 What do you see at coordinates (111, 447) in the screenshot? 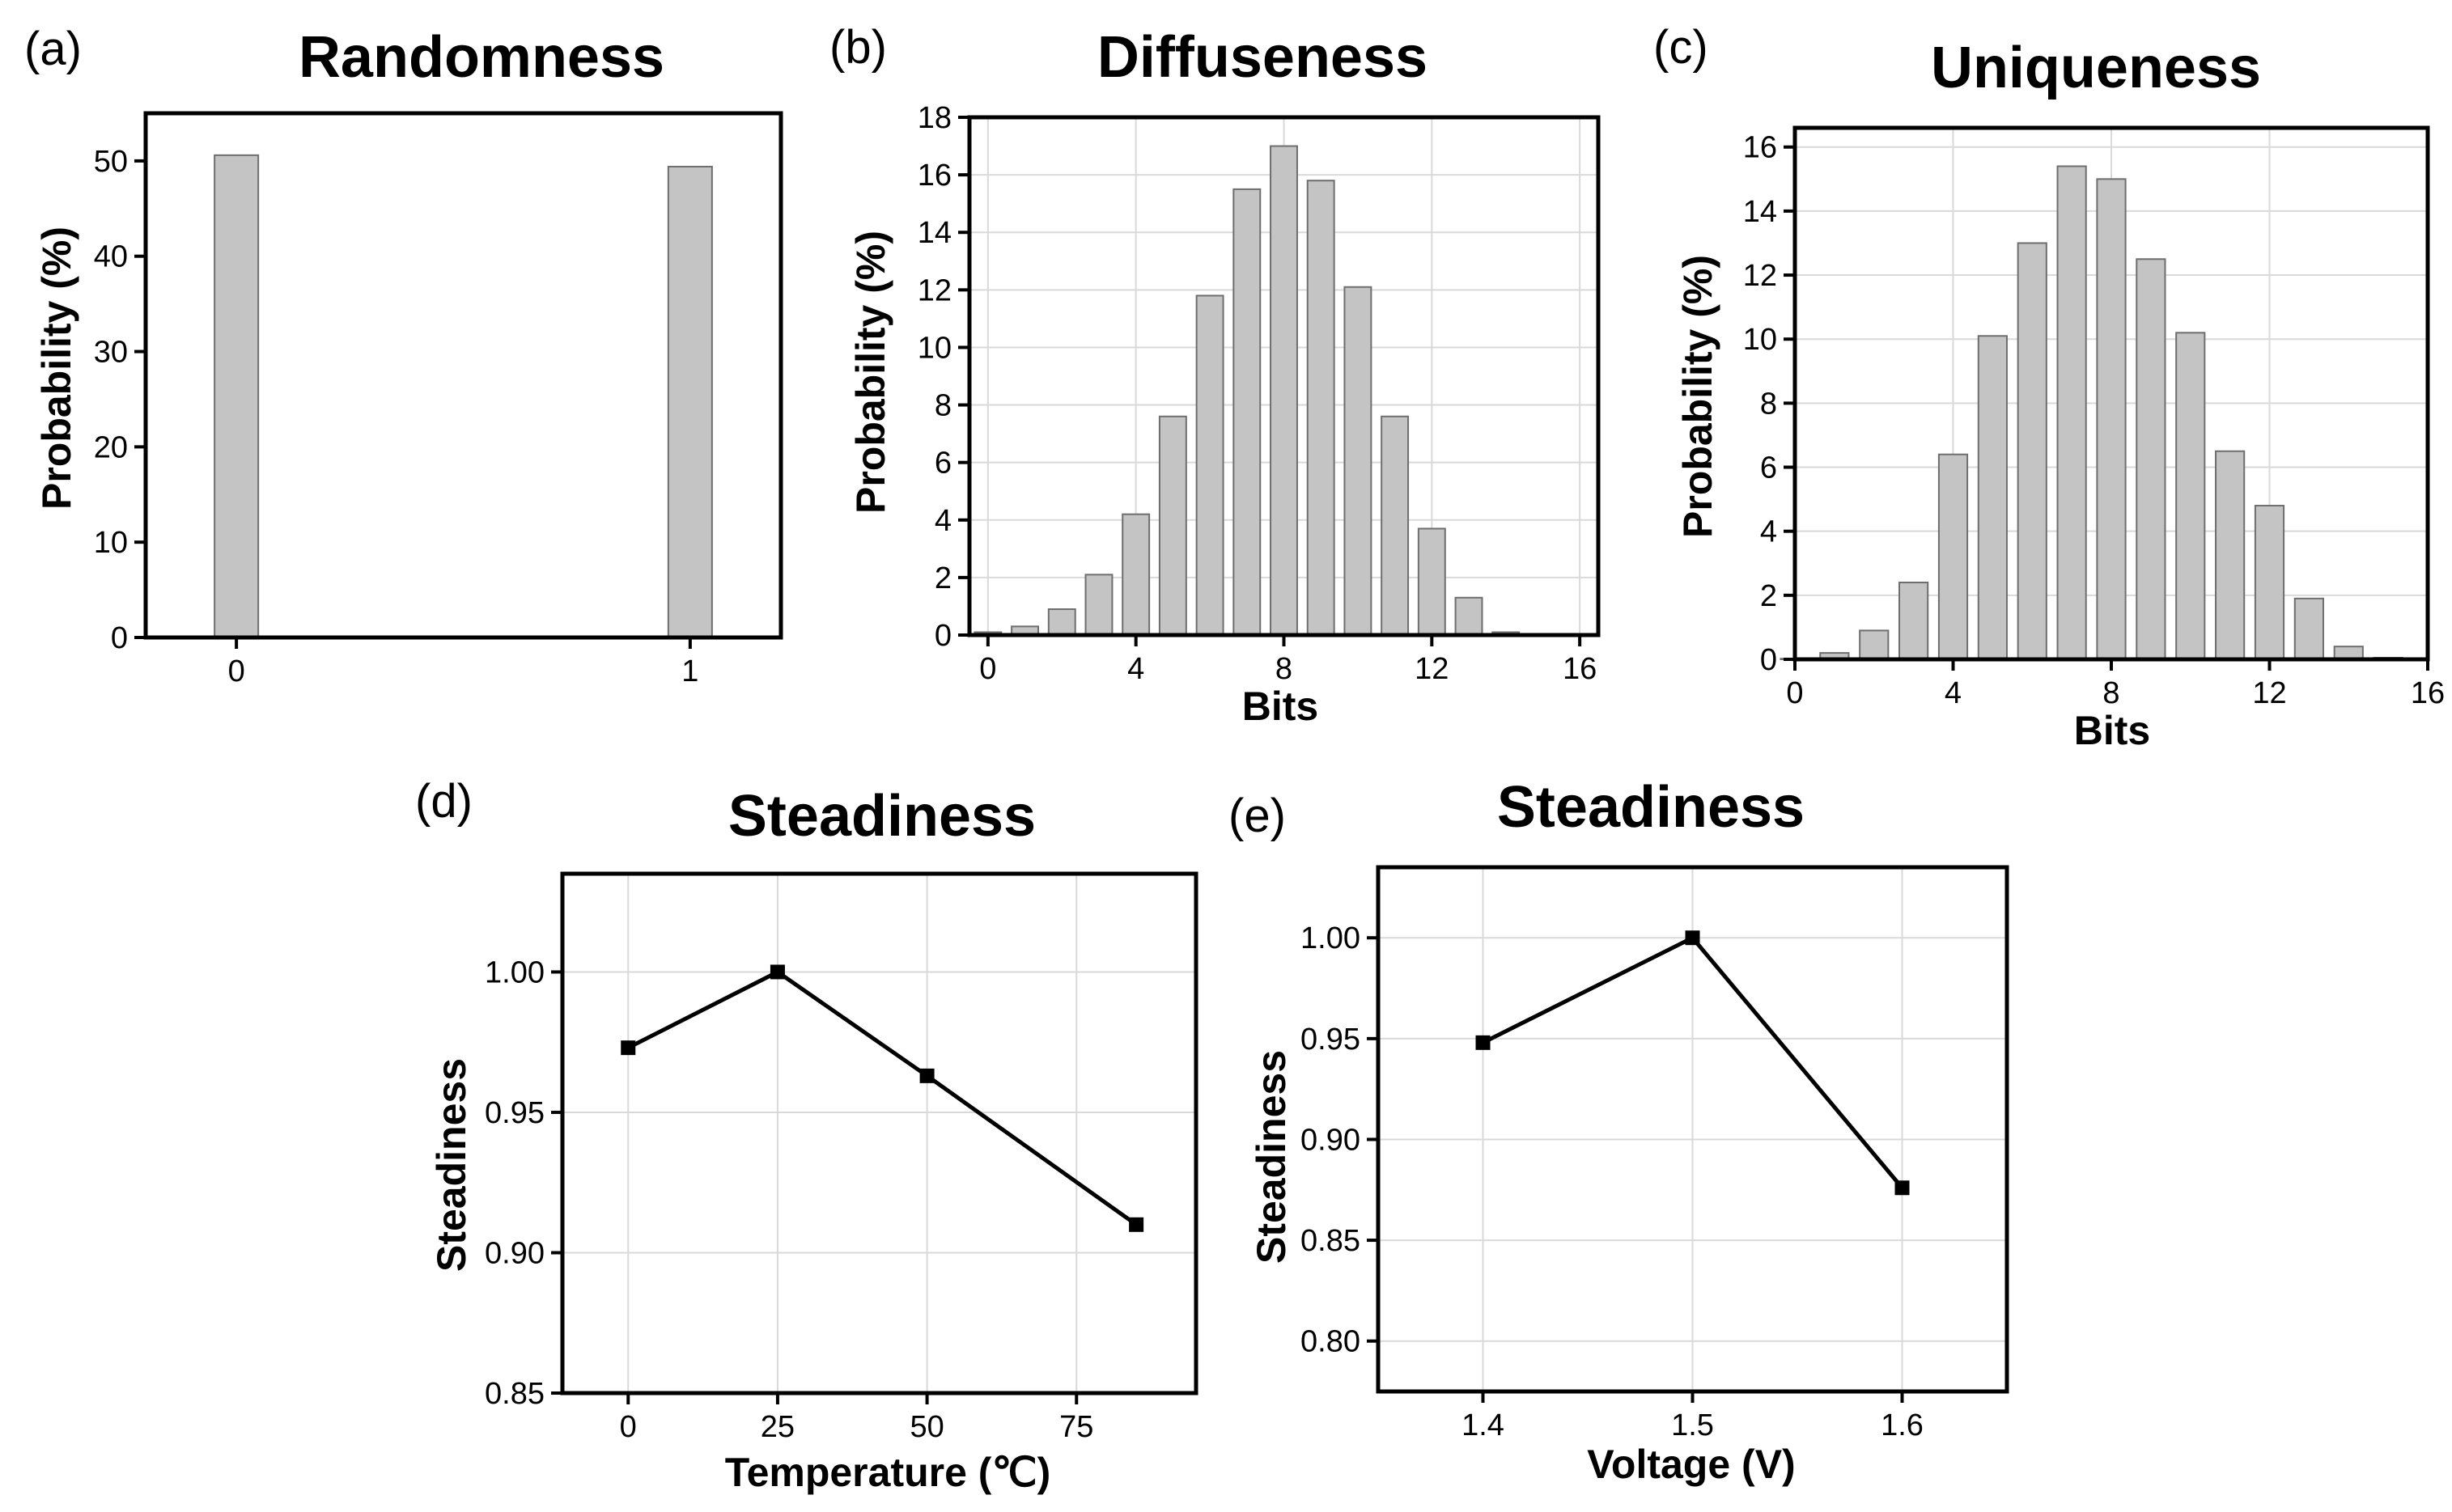
I see `y-tick-label: 20` at bounding box center [111, 447].